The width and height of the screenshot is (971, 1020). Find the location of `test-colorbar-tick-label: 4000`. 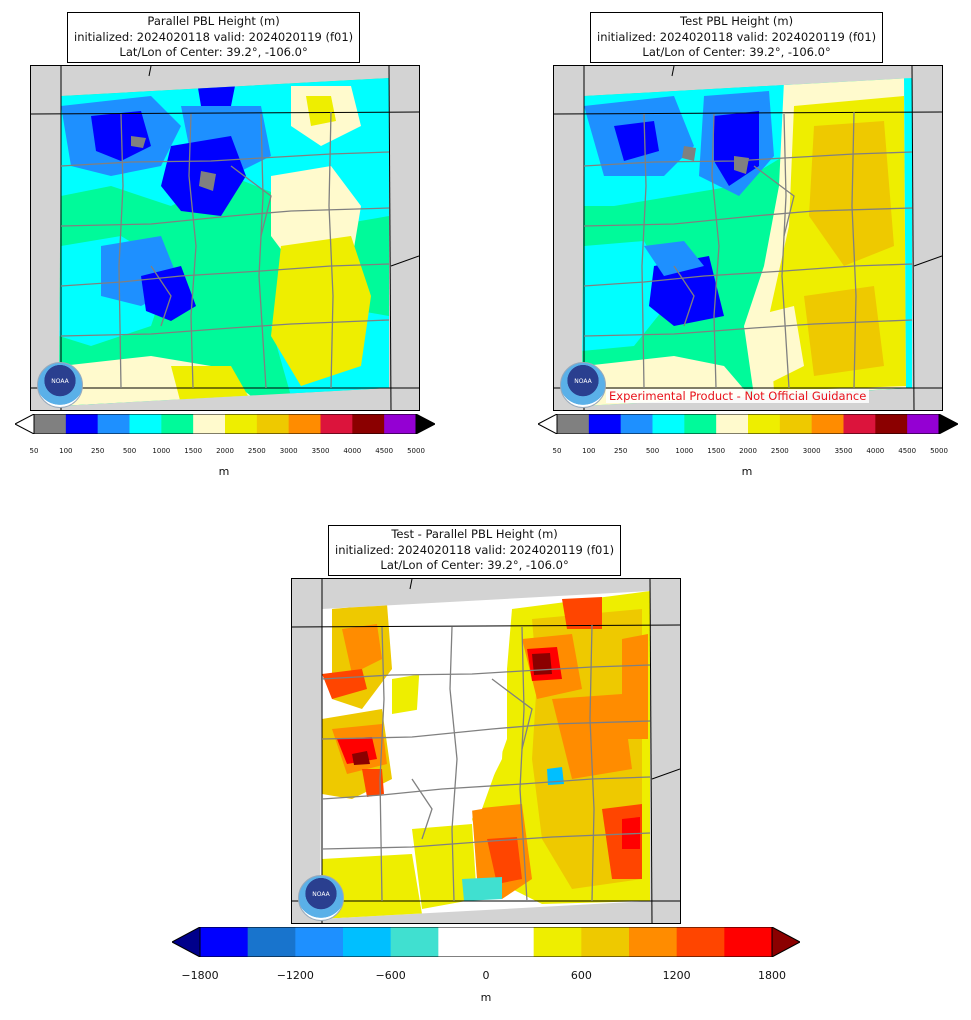

test-colorbar-tick-label: 4000 is located at coordinates (875, 451).